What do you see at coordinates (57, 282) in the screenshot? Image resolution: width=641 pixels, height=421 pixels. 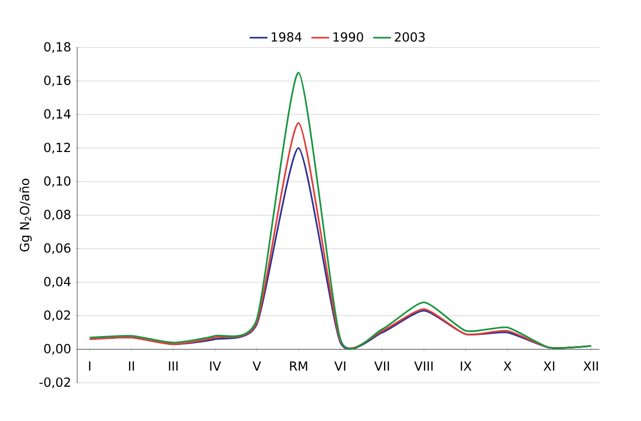 I see `y-tick-label: 0,04` at bounding box center [57, 282].